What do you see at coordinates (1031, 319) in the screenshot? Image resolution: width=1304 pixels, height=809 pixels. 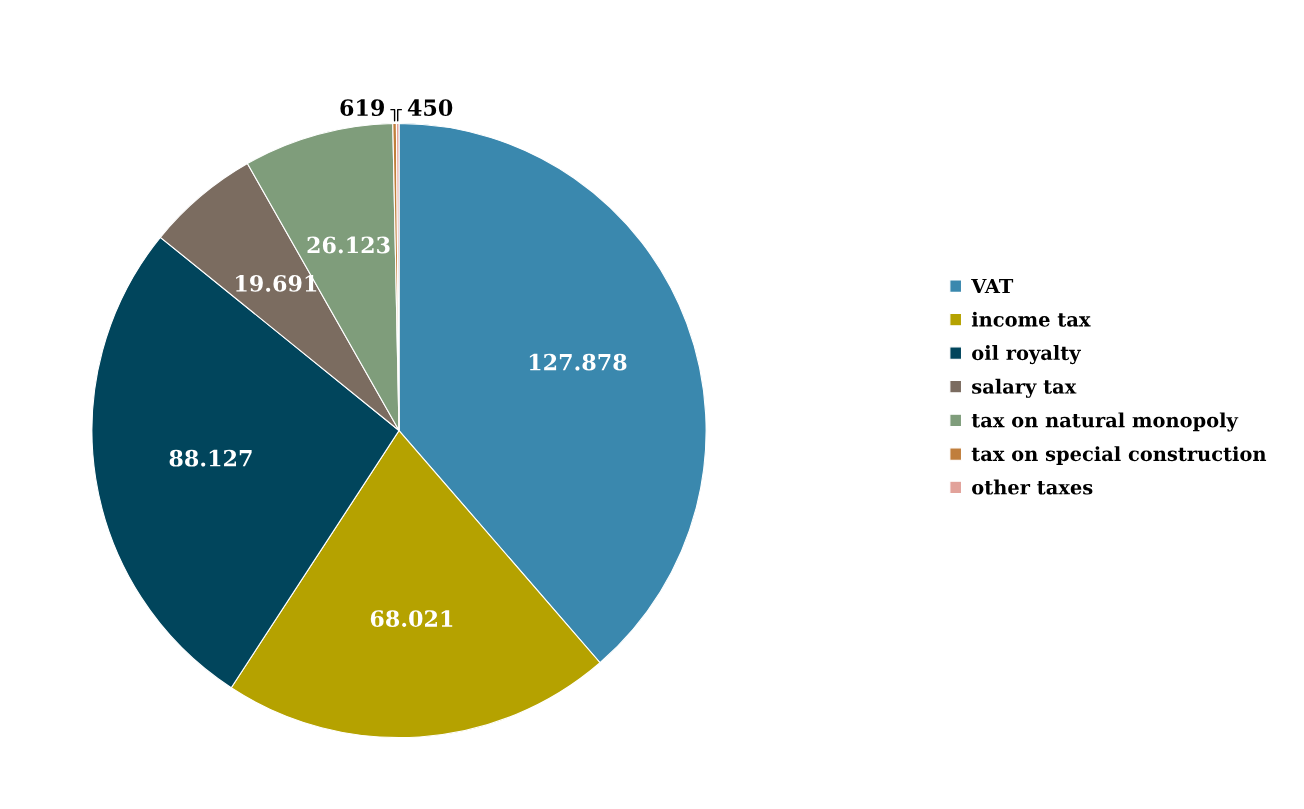 I see `legend-label: income tax` at bounding box center [1031, 319].